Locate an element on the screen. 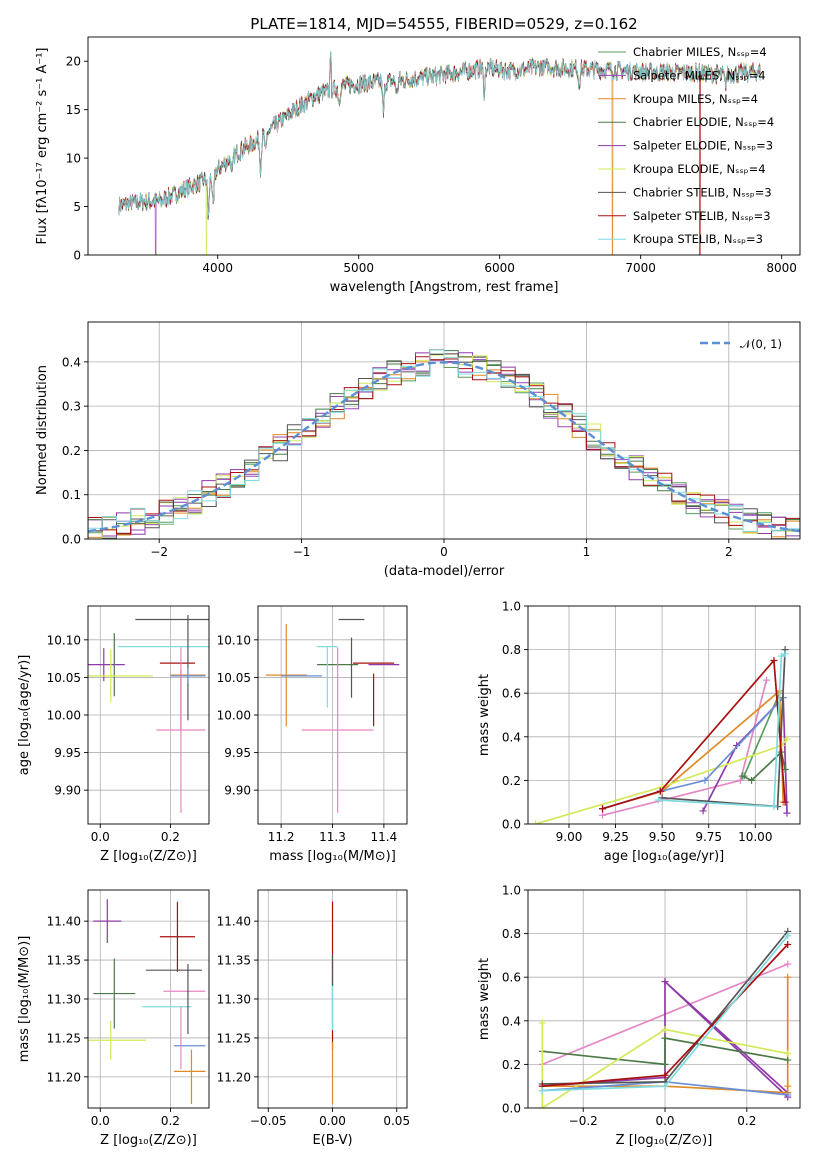 The height and width of the screenshot is (1170, 819). massweight-vs-Z-plot-area is located at coordinates (664, 999).